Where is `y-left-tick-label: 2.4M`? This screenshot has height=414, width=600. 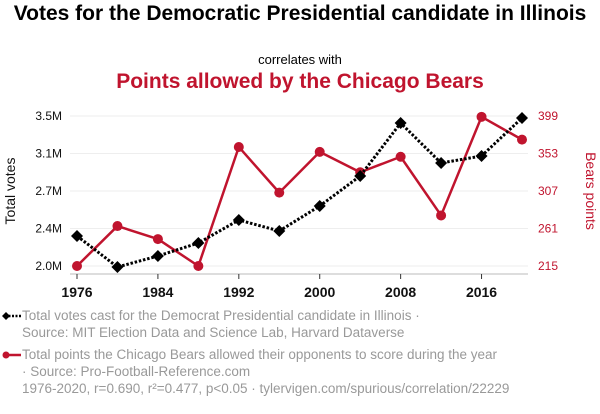
y-left-tick-label: 2.4M is located at coordinates (48, 229).